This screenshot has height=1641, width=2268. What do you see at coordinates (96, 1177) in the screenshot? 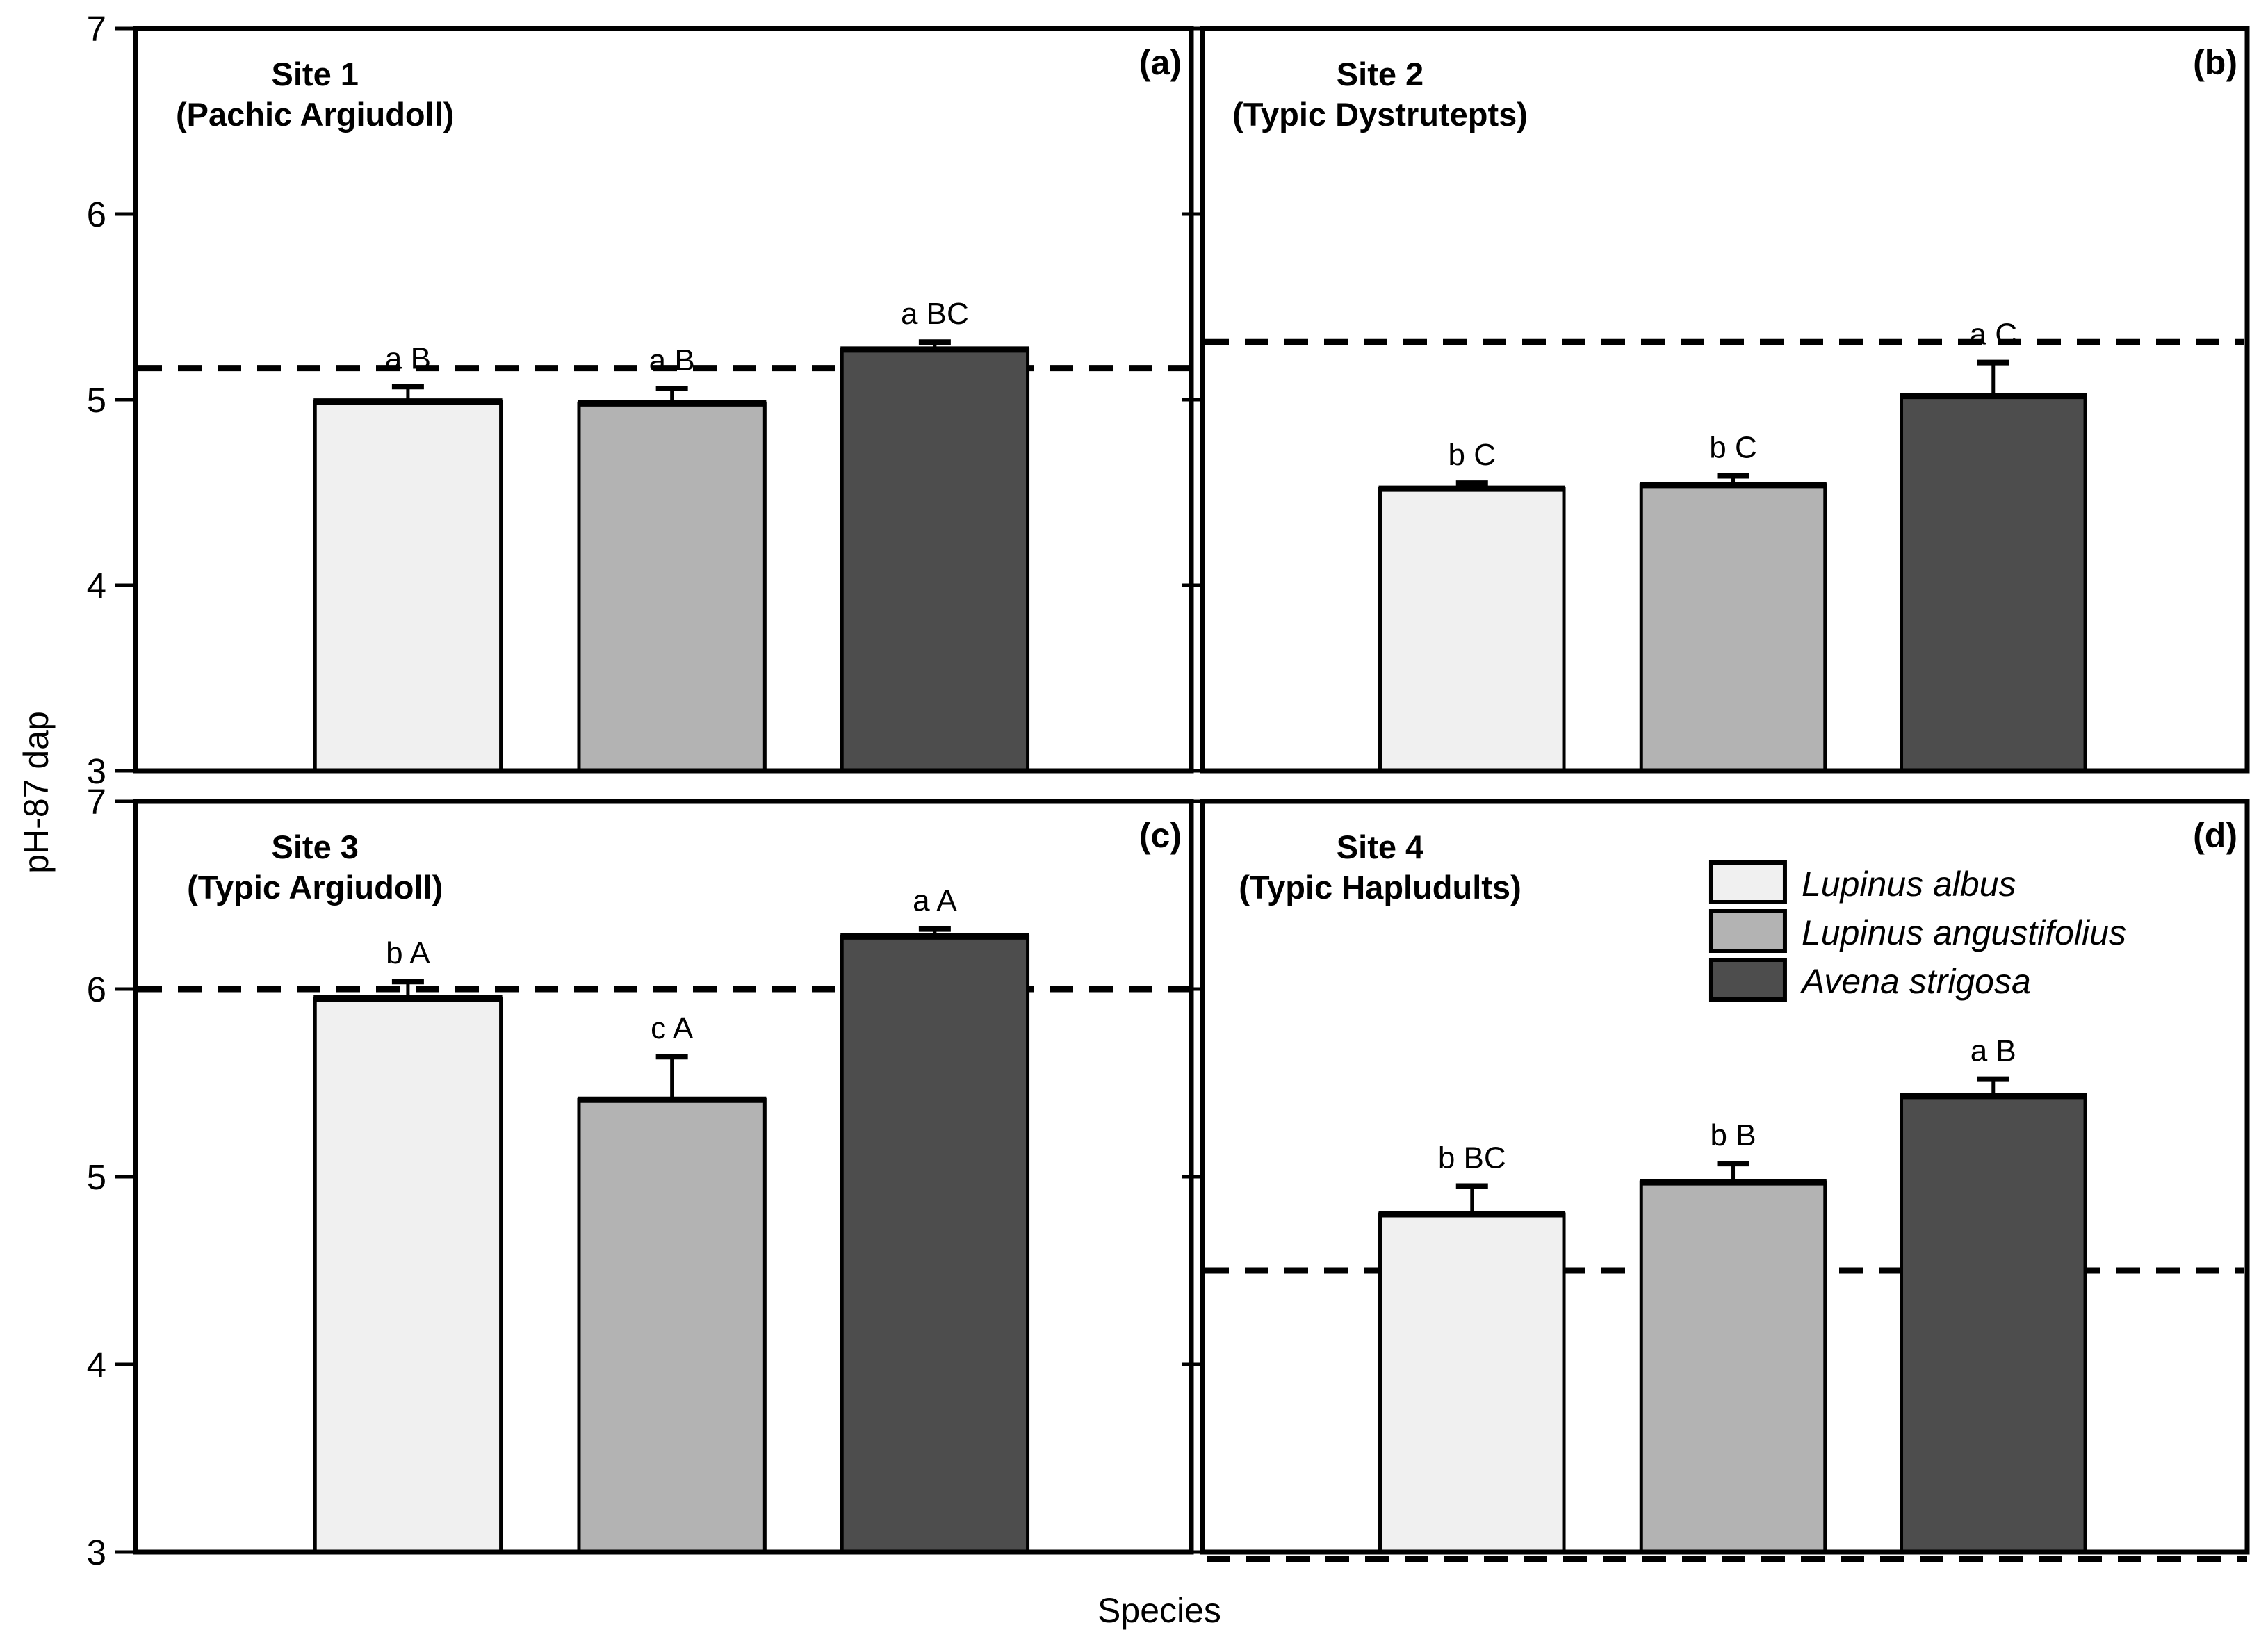
I see `panel-c-ytick-label-5: 5` at bounding box center [96, 1177].